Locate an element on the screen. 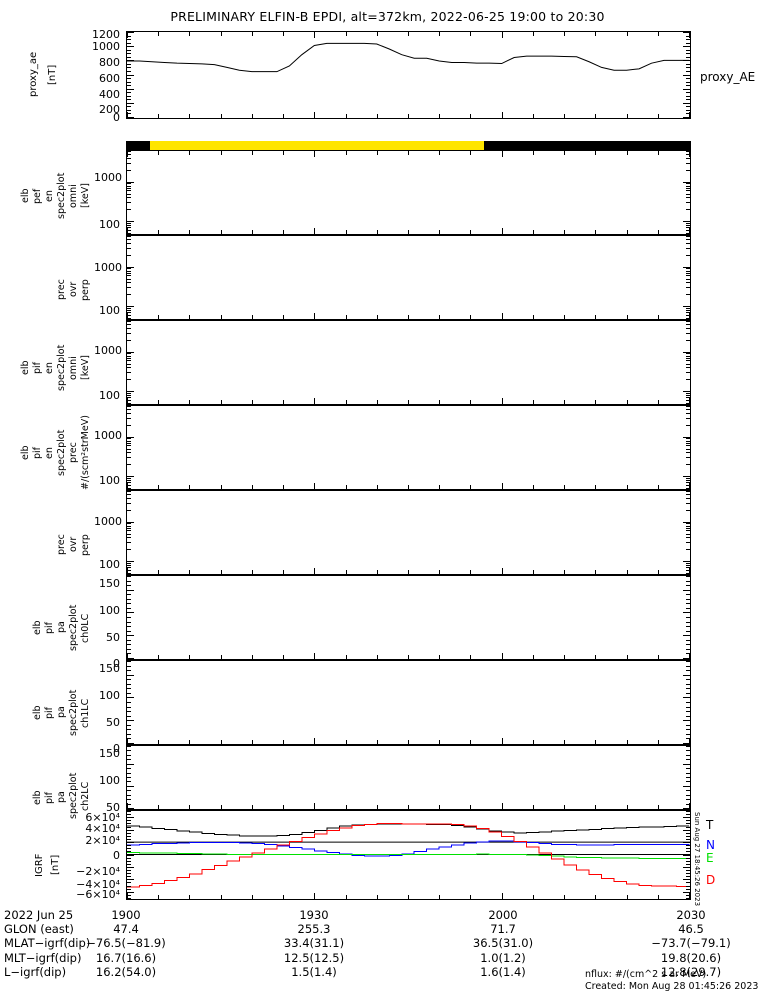  cell-l-2000: 1.6(1.4) is located at coordinates (503, 971).